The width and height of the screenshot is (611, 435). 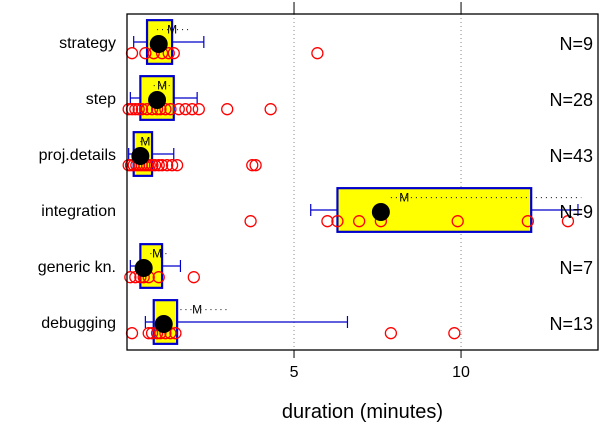 I want to click on sample-size-label: N=28, so click(x=571, y=100).